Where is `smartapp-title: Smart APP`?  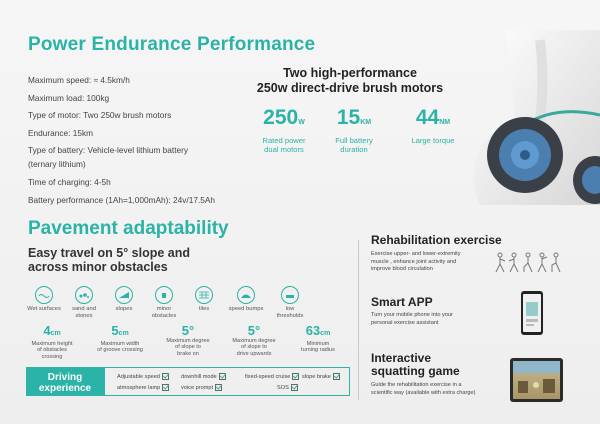 smartapp-title: Smart APP is located at coordinates (402, 302).